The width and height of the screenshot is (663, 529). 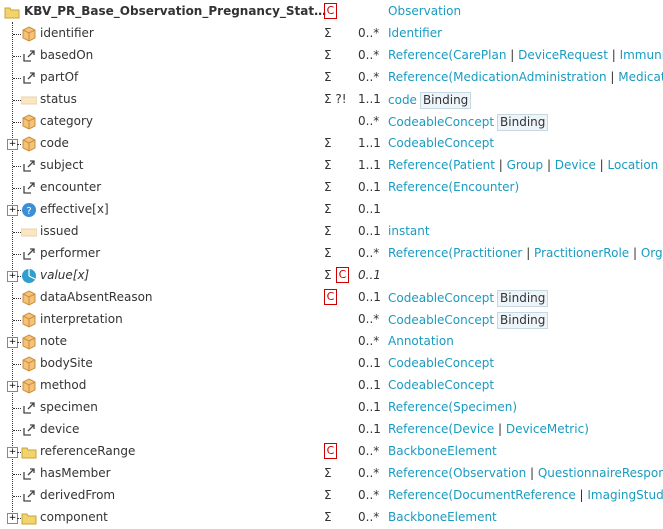 I want to click on element-name: encounter, so click(x=71, y=187).